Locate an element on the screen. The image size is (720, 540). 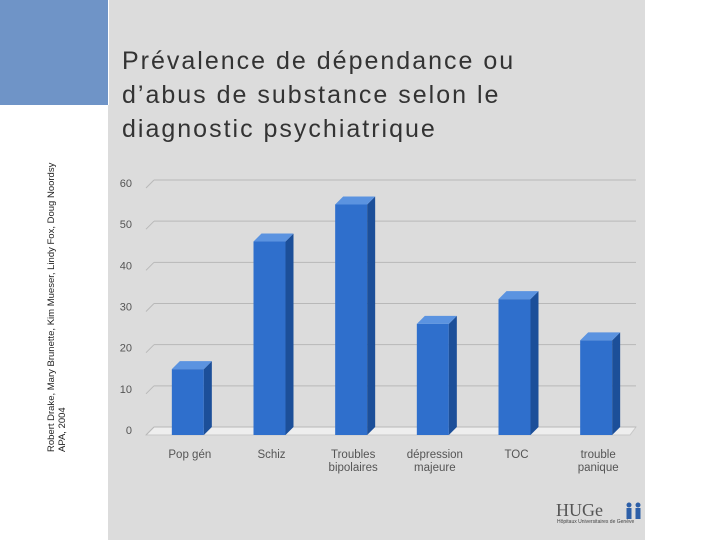
logo-text: HUGe is located at coordinates (579, 510).